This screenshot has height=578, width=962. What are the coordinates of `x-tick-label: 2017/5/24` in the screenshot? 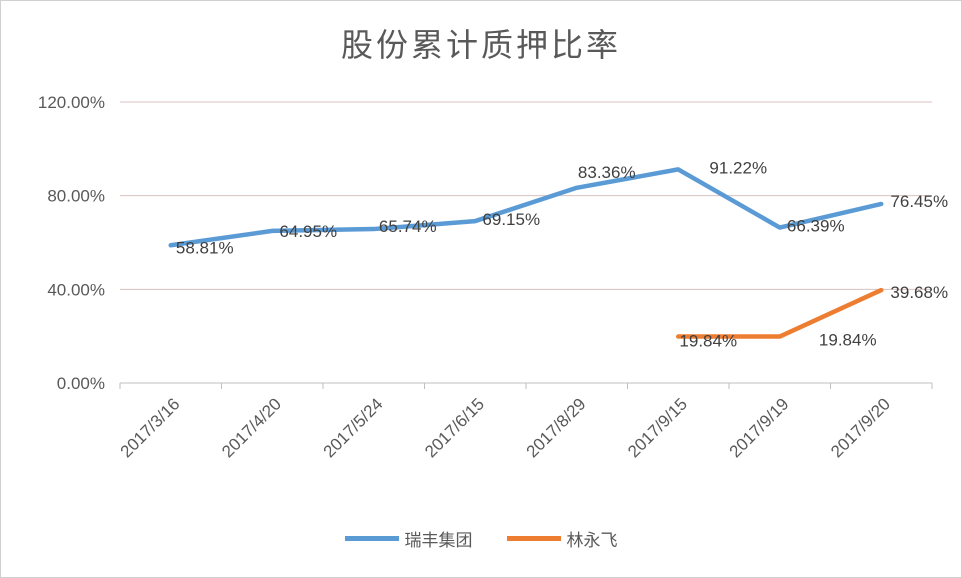 It's located at (353, 427).